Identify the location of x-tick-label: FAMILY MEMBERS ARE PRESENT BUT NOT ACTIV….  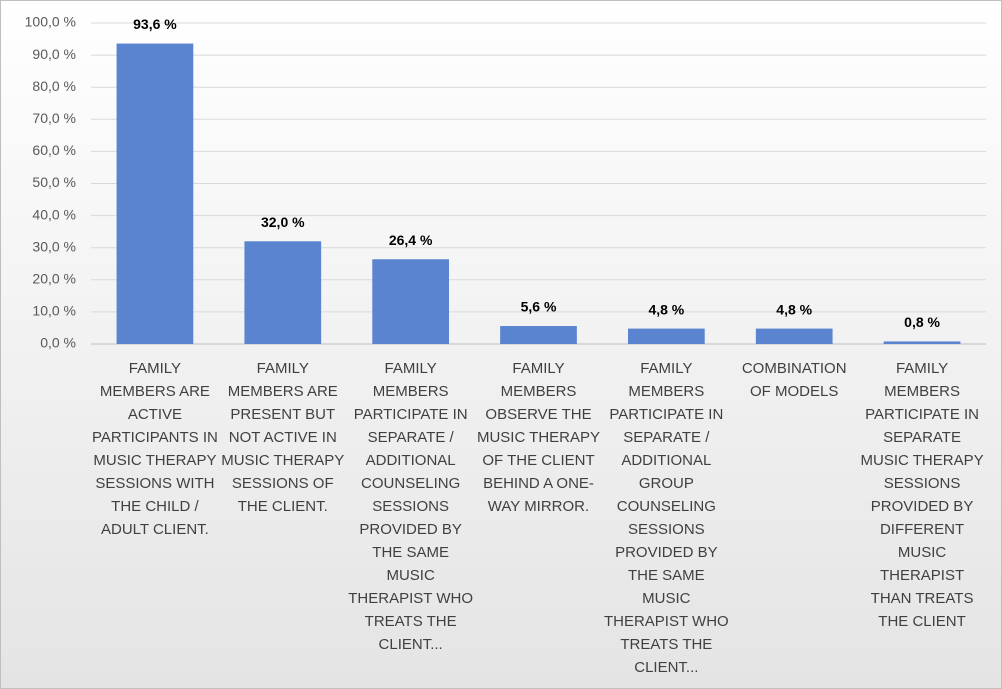
(283, 437).